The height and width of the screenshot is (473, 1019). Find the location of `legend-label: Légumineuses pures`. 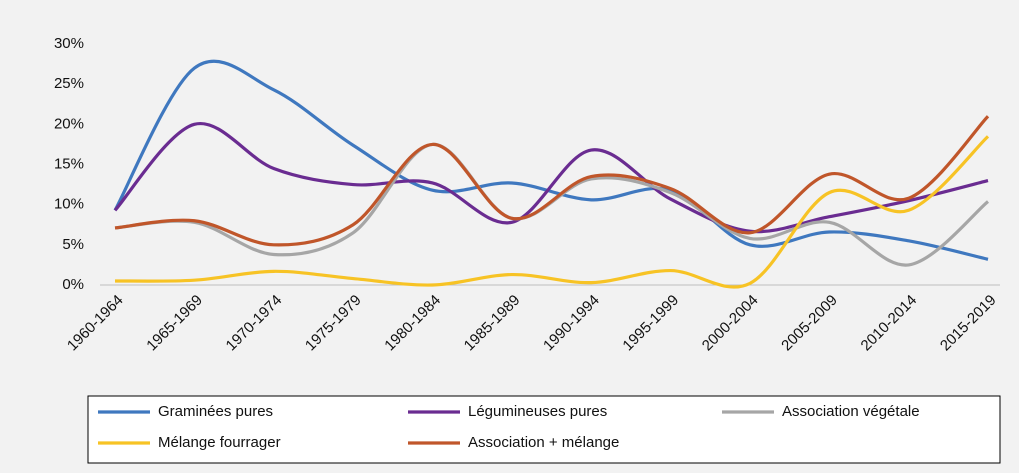

legend-label: Légumineuses pures is located at coordinates (537, 411).